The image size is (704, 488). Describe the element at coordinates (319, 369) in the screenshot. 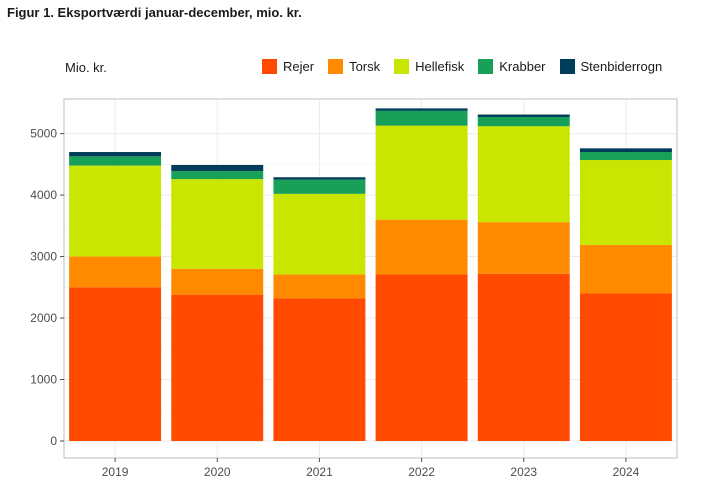

I see `bar-rejer-2021` at that location.